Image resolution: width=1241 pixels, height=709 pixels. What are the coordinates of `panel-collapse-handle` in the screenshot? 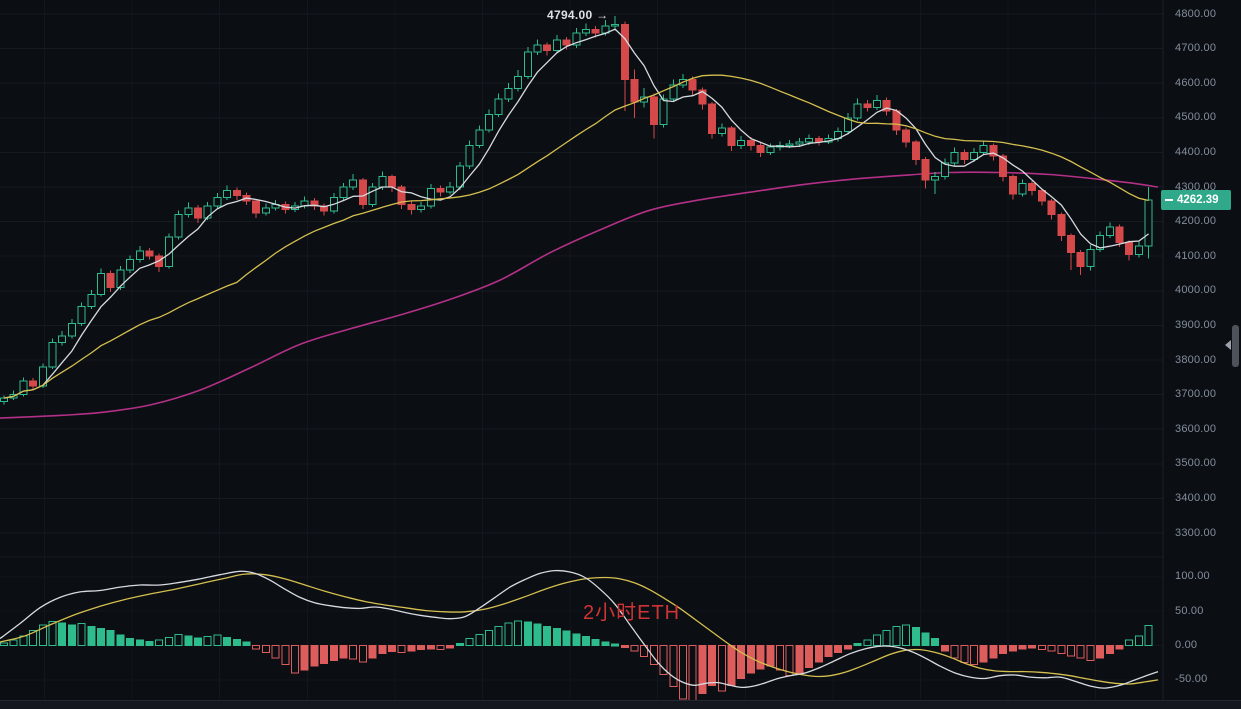 It's located at (1232, 346).